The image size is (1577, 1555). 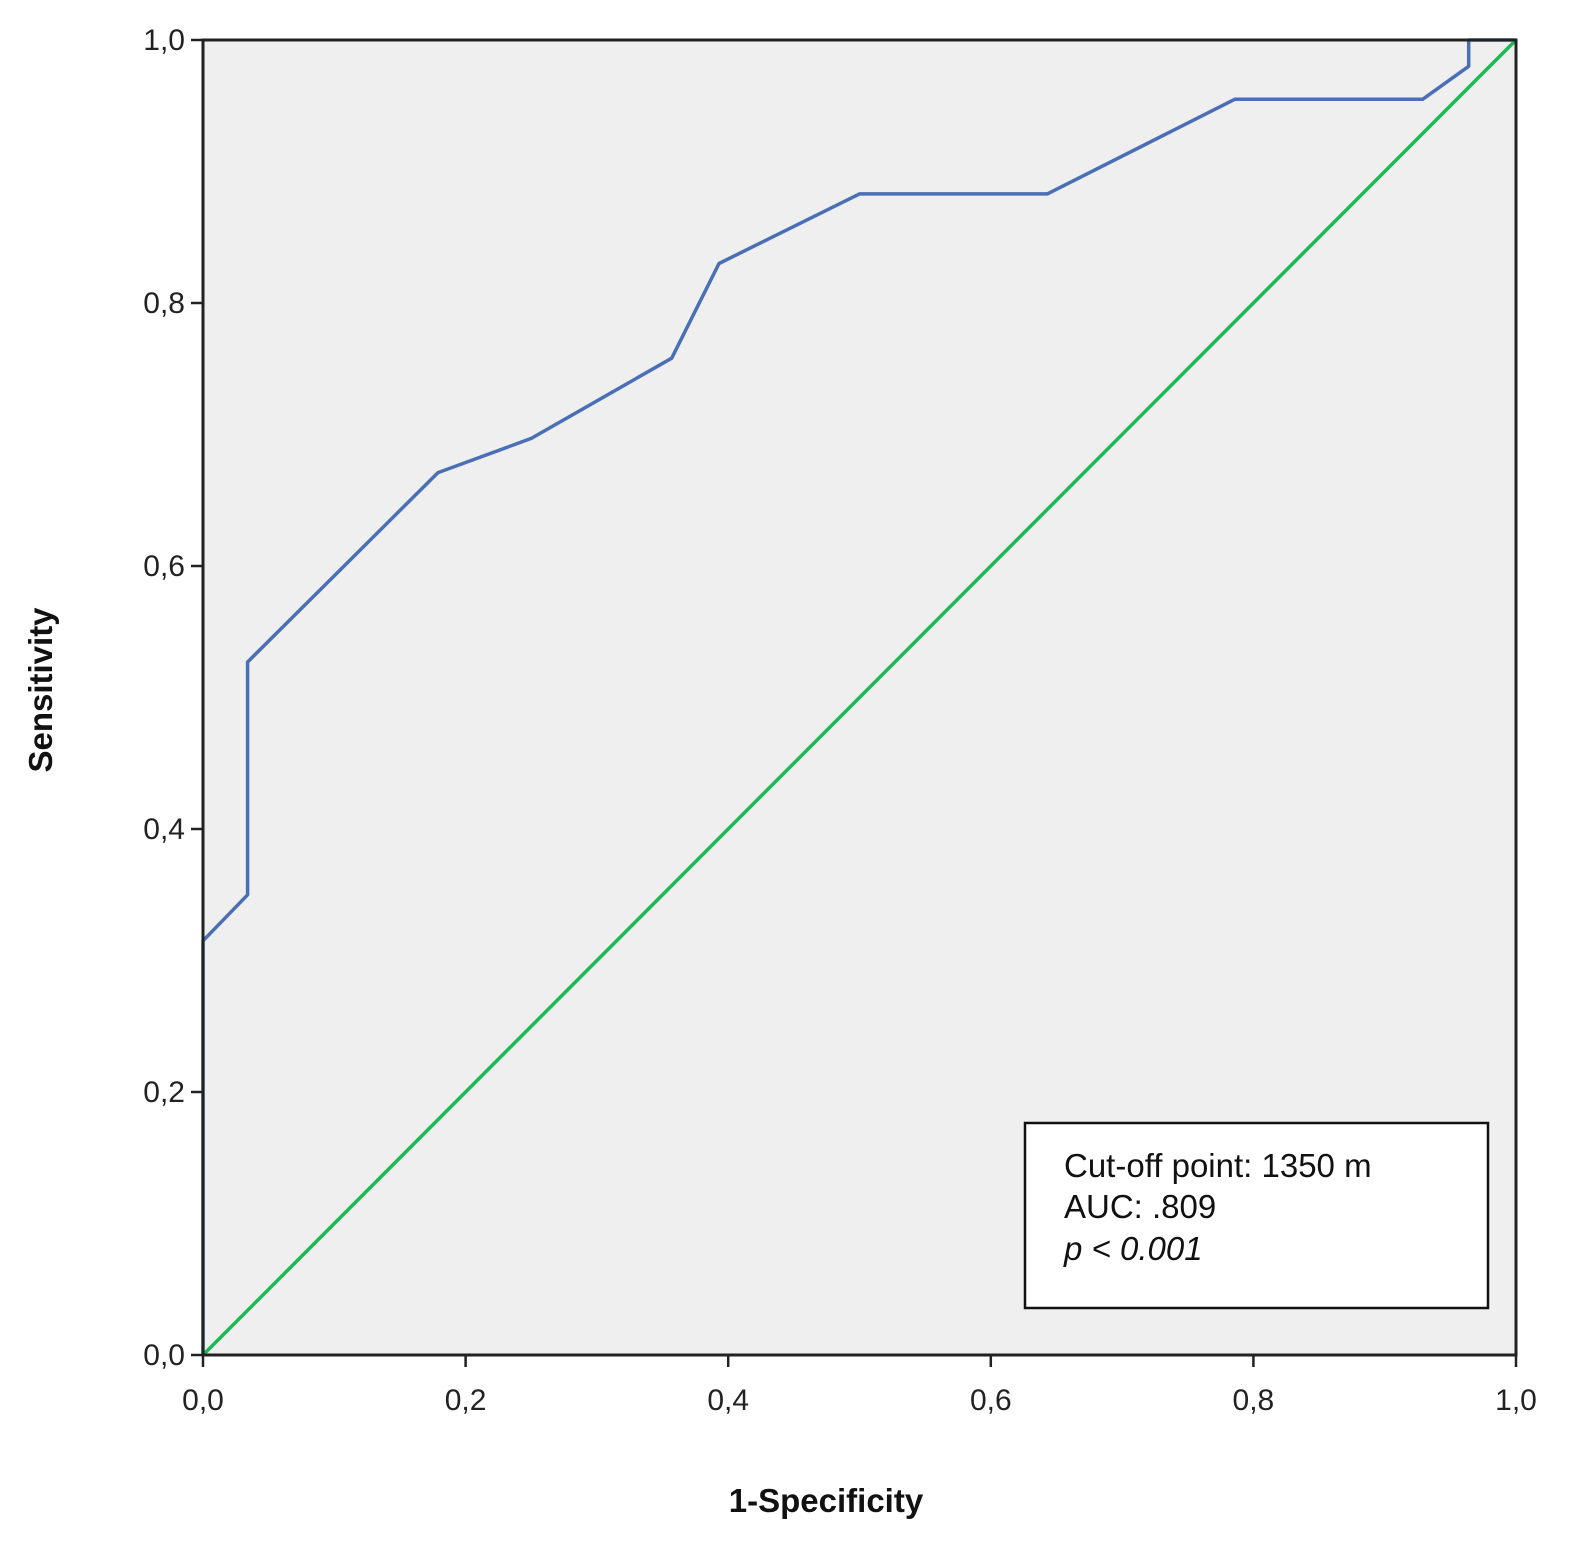 I want to click on y-tick-label: 0,4, so click(x=164, y=829).